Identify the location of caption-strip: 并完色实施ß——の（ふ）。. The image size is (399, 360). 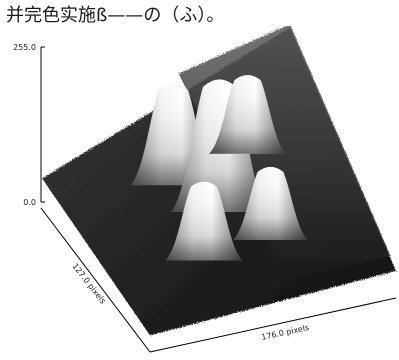
(199, 13).